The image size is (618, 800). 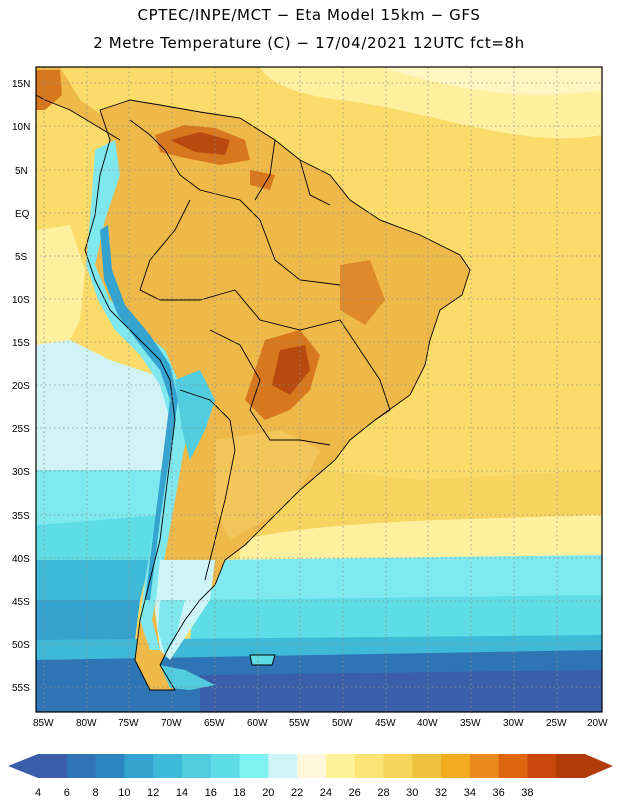 I want to click on lat-label: EQ, so click(x=22, y=214).